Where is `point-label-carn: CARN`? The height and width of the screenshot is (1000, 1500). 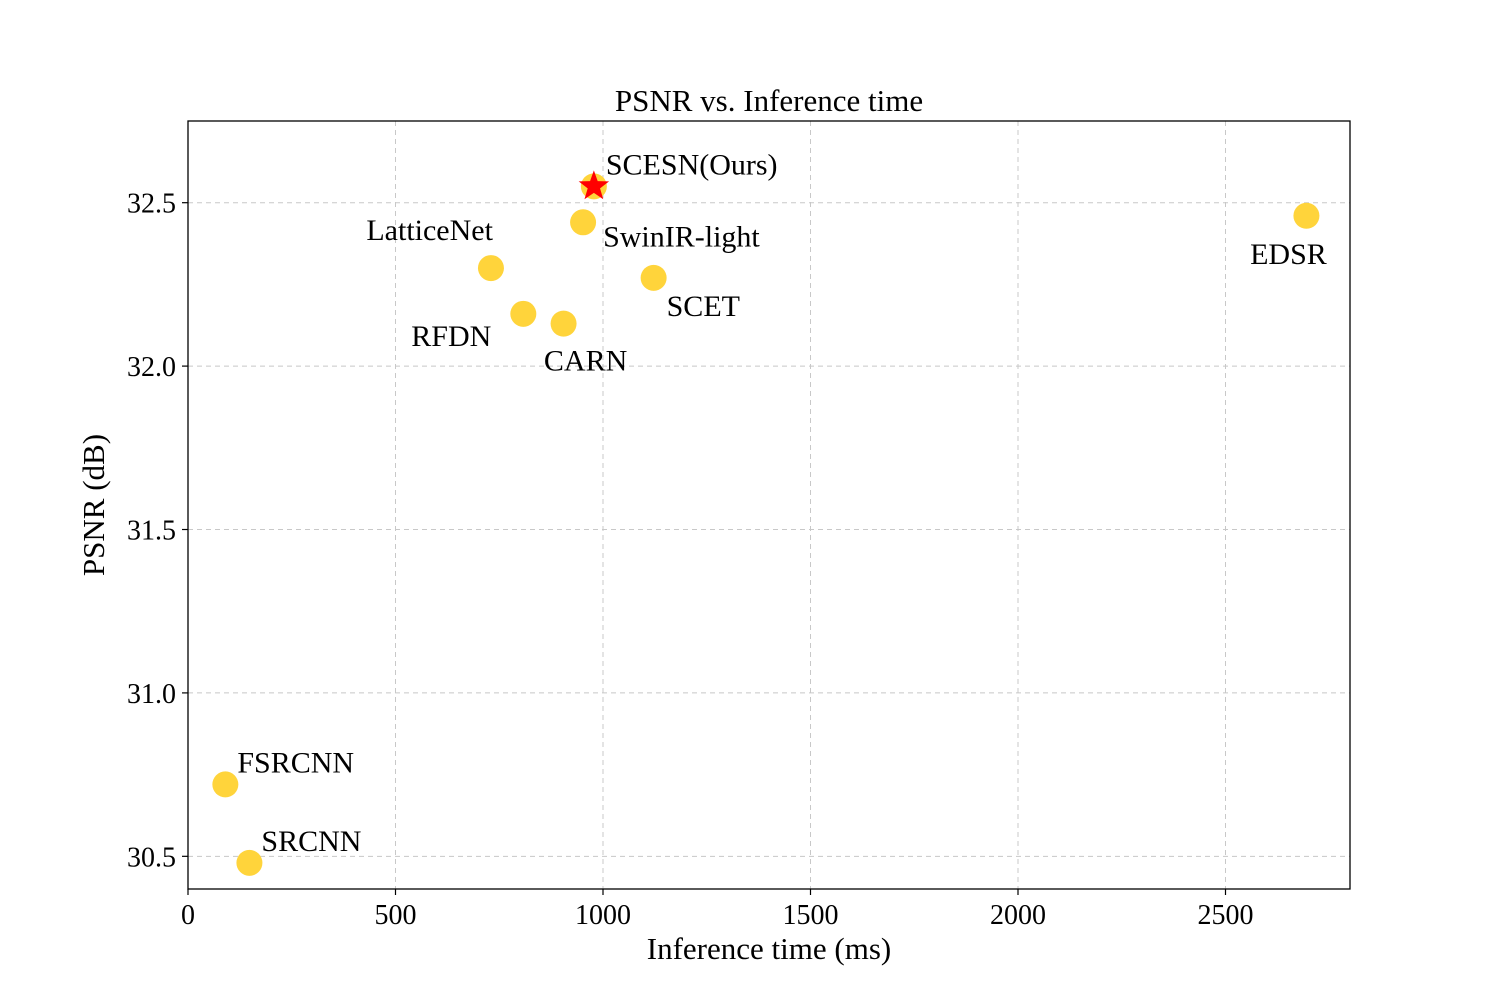 point-label-carn: CARN is located at coordinates (585, 361).